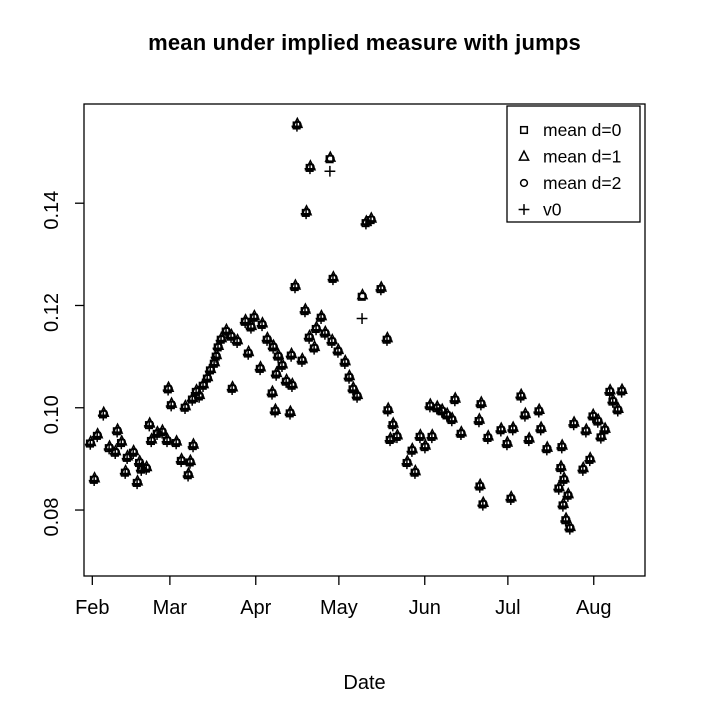 The image size is (721, 721). I want to click on x-axis-label: Date, so click(364, 683).